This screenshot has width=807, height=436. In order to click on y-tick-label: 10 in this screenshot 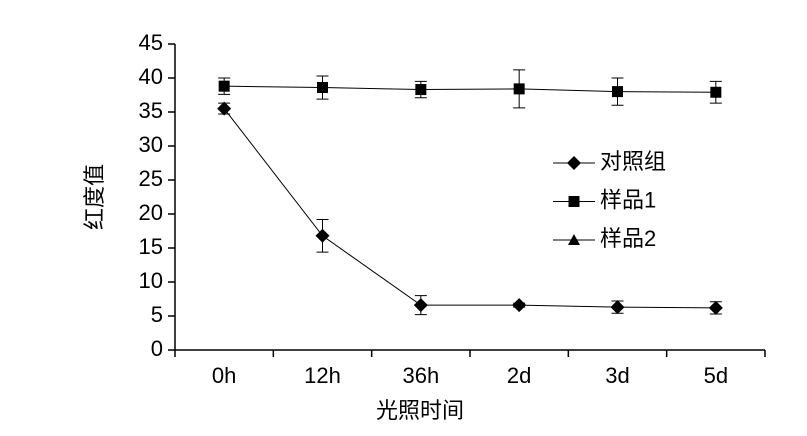, I will do `click(151, 280)`.